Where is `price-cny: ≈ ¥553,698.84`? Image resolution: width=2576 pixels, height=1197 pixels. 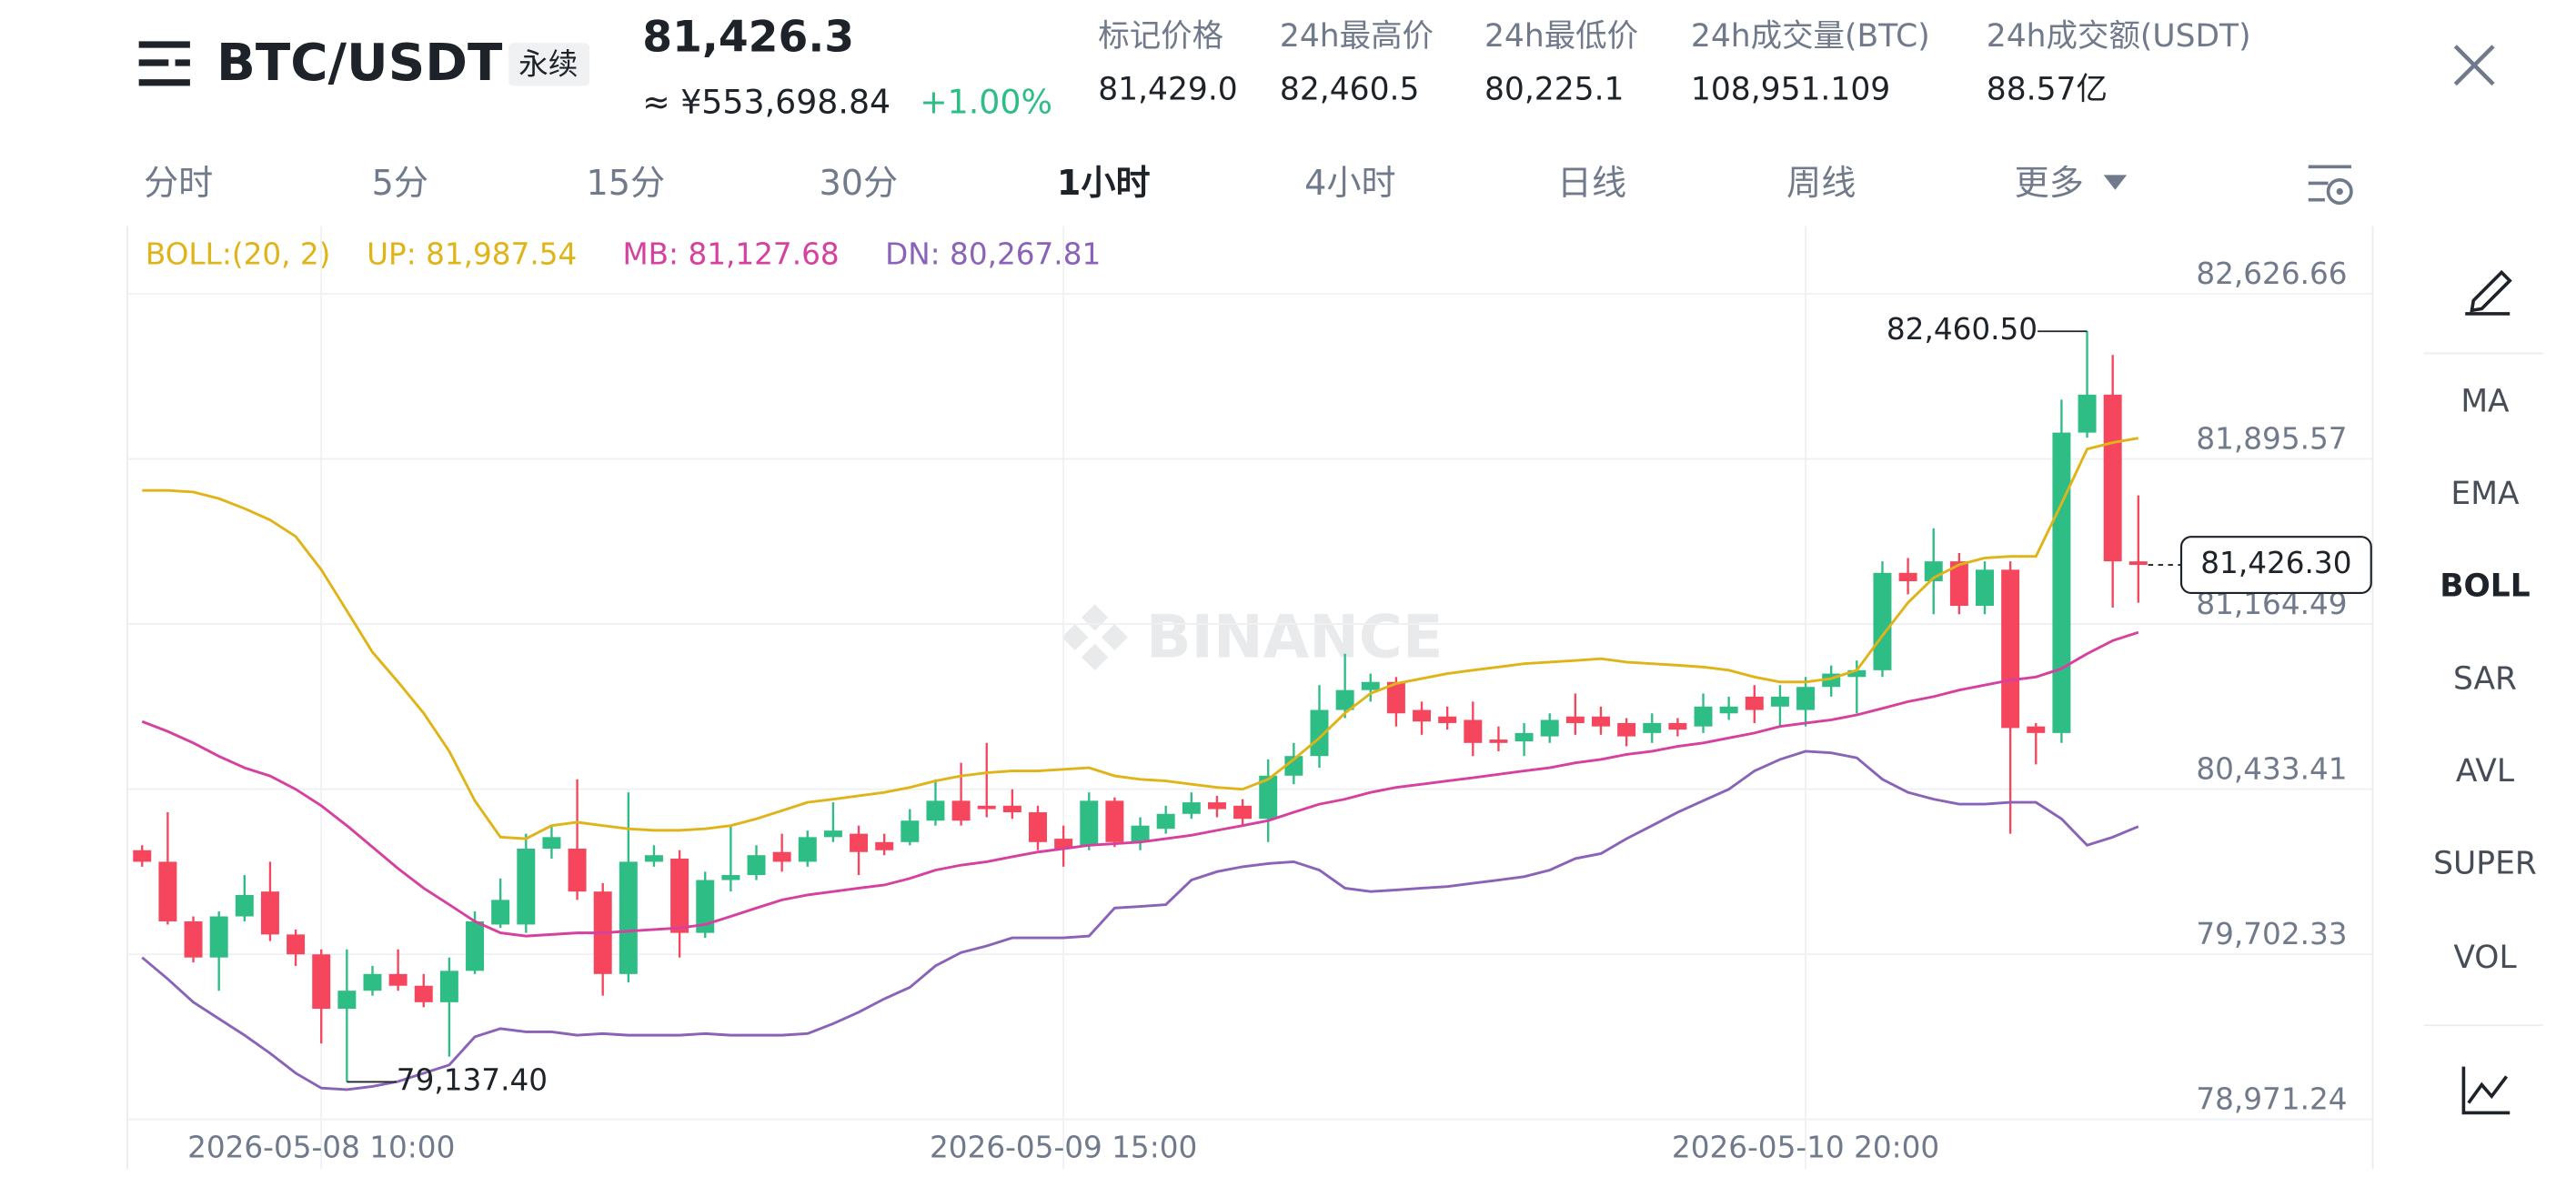
price-cny: ≈ ¥553,698.84 is located at coordinates (766, 101).